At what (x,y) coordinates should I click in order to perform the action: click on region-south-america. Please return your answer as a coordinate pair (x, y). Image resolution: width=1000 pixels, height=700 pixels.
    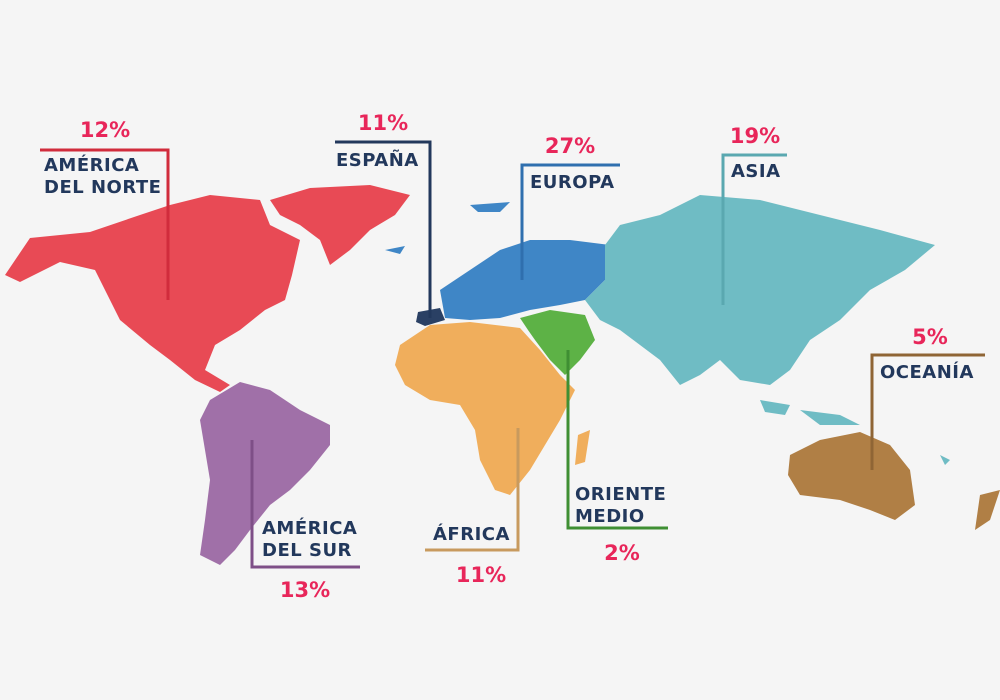
    Looking at the image, I should click on (265, 473).